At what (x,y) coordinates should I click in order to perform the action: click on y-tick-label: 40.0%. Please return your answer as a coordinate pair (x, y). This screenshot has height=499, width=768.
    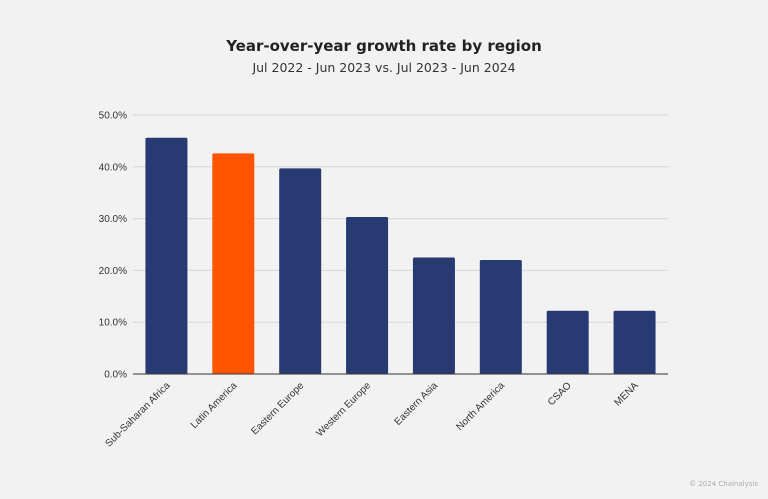
    Looking at the image, I should click on (113, 167).